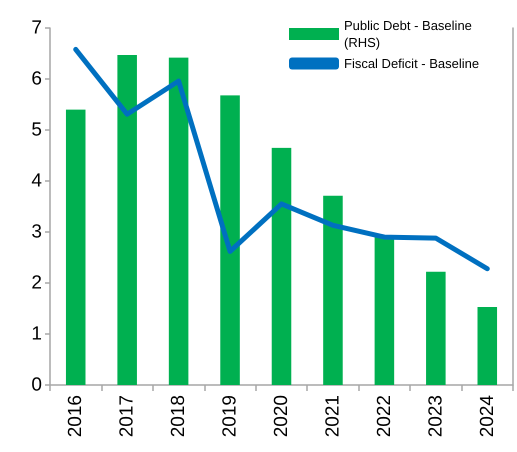 The width and height of the screenshot is (517, 452). What do you see at coordinates (36, 283) in the screenshot?
I see `y-tick-label: 2` at bounding box center [36, 283].